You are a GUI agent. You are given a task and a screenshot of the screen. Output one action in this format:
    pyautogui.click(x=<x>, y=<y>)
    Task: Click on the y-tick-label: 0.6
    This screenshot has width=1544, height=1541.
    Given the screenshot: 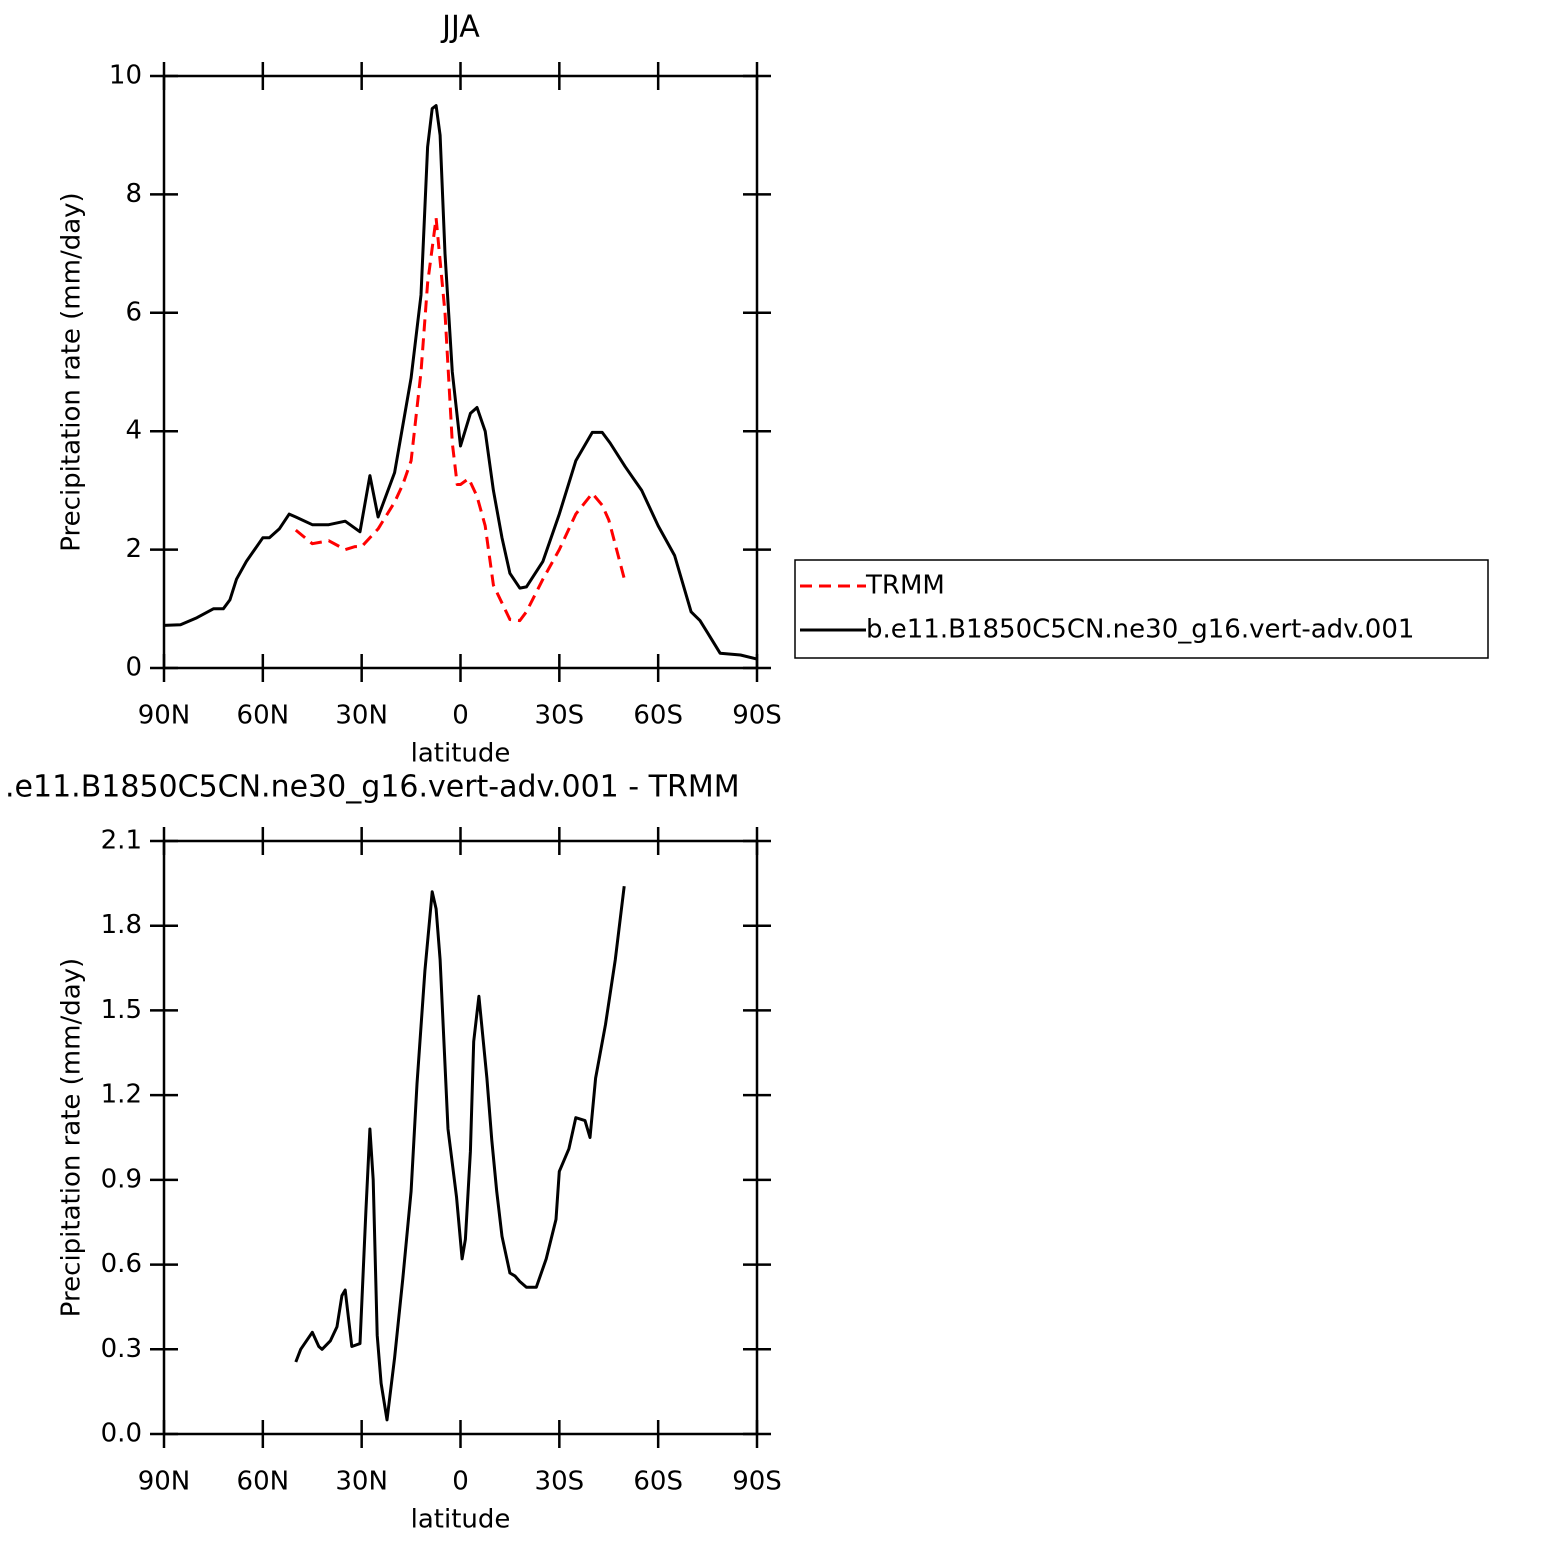 What is the action you would take?
    pyautogui.click(x=121, y=1264)
    